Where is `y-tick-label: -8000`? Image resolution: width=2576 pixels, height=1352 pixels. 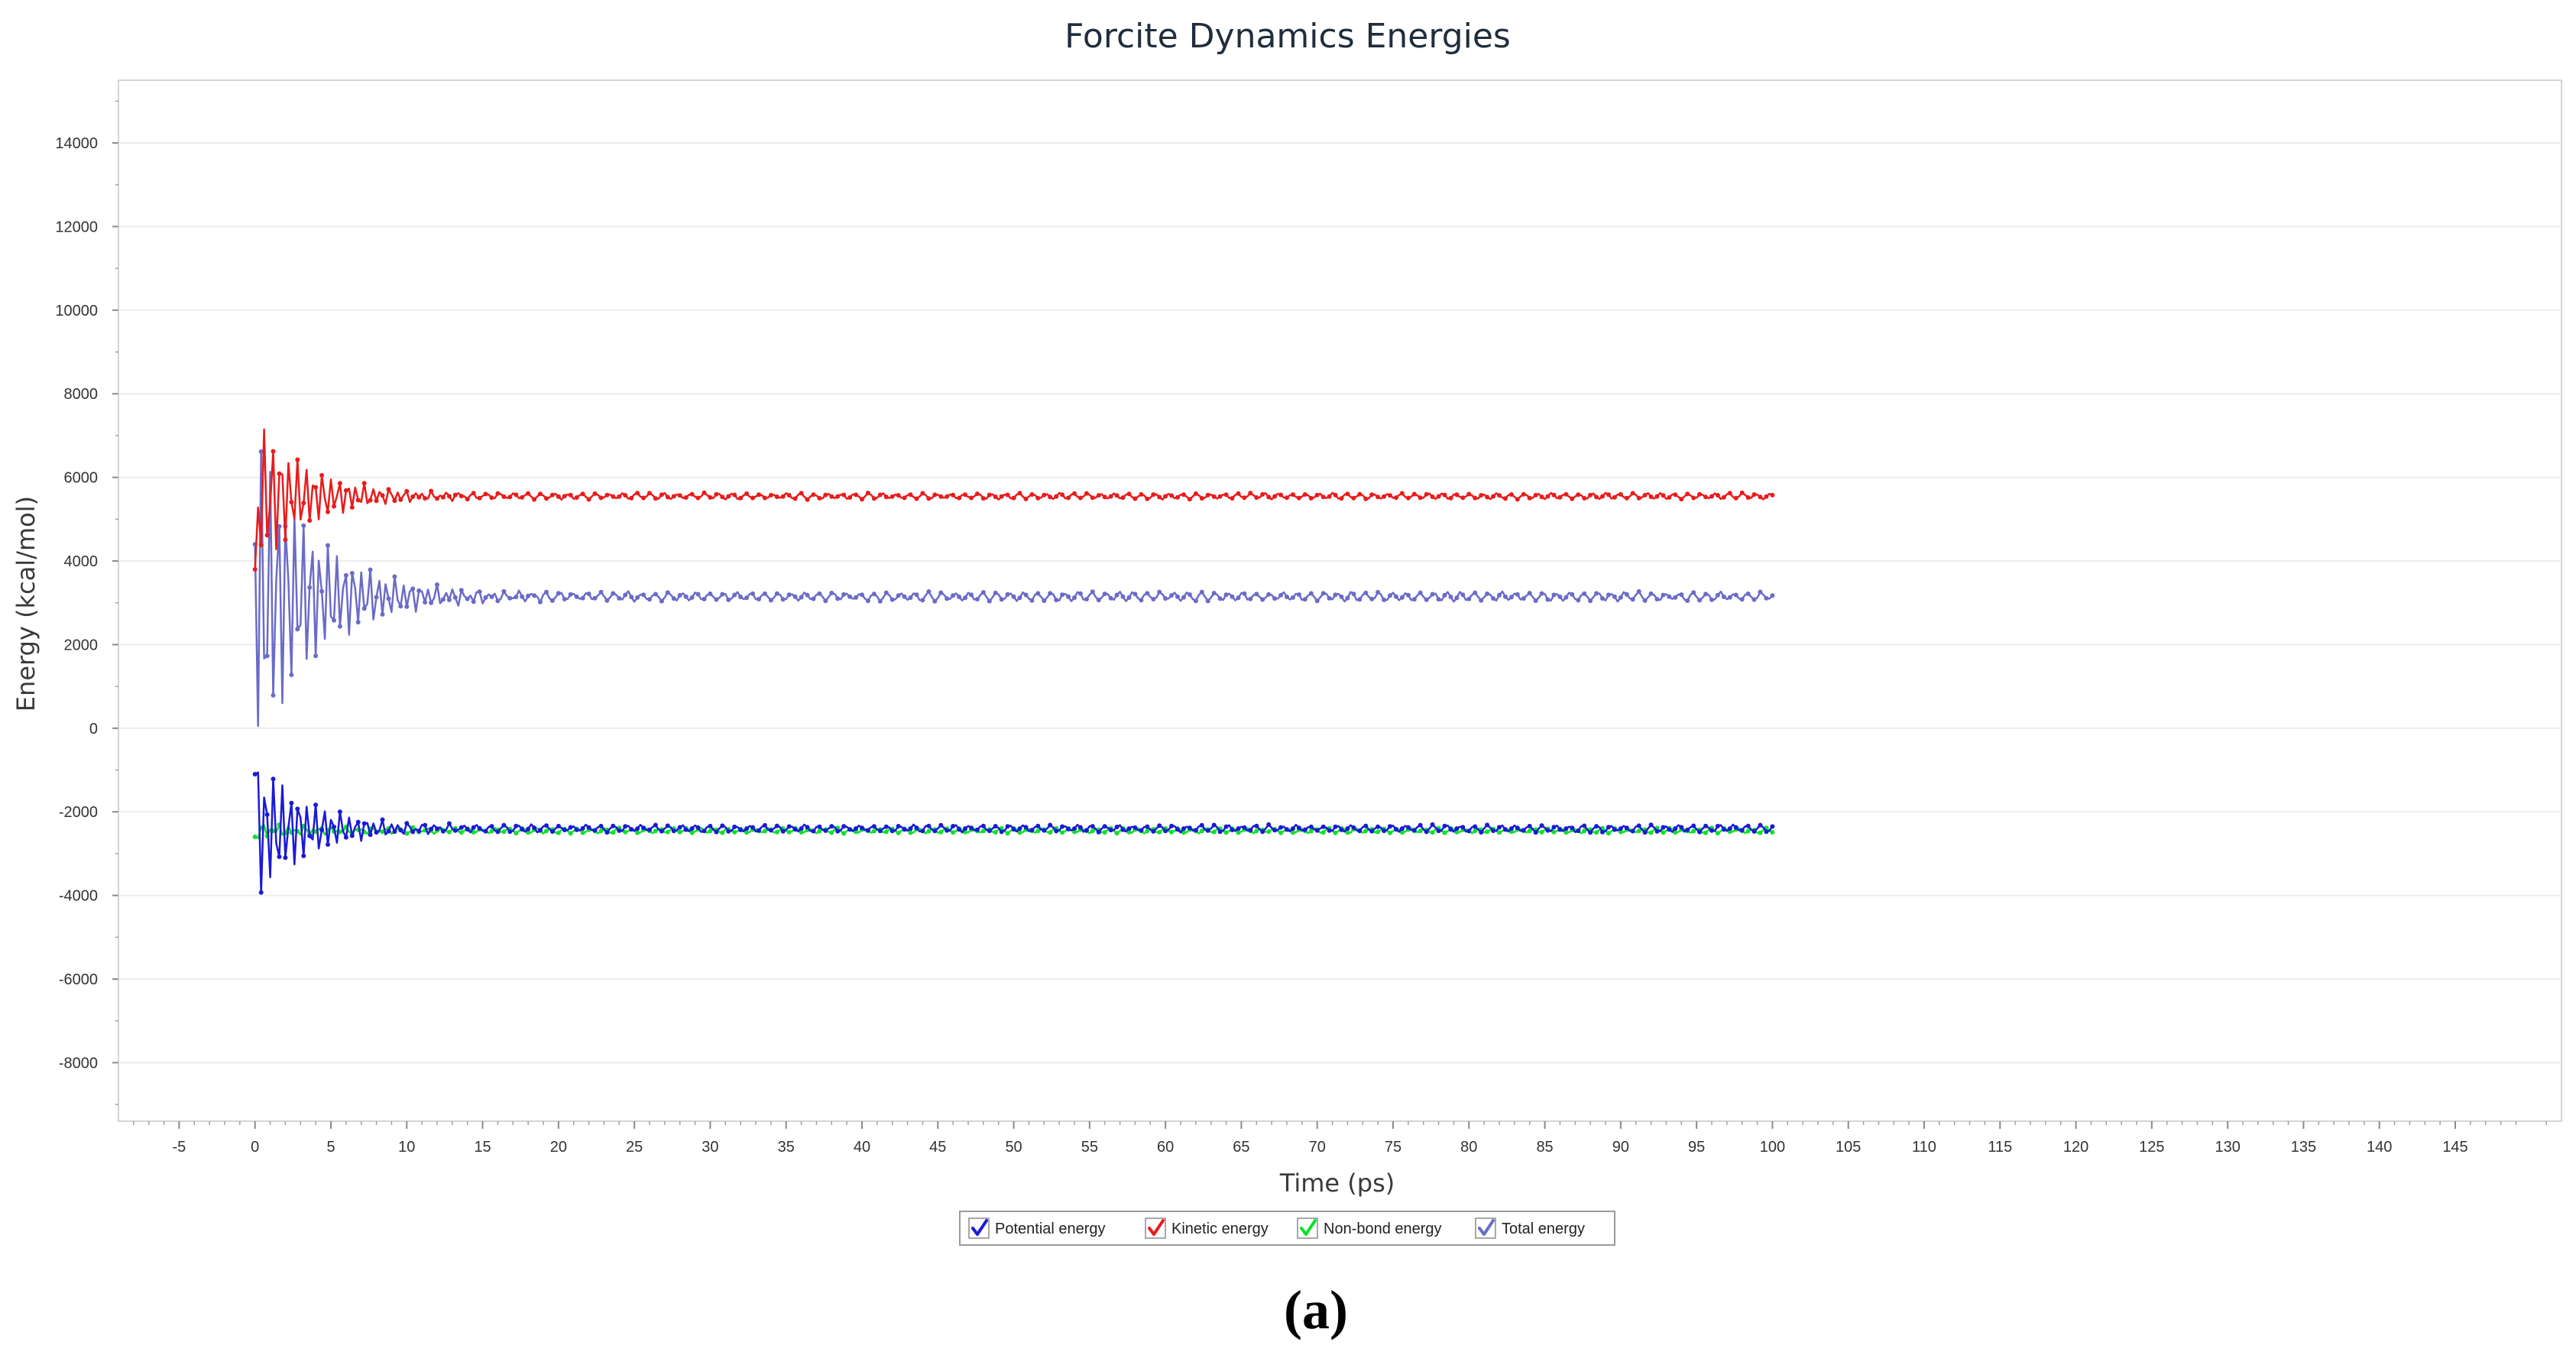 y-tick-label: -8000 is located at coordinates (78, 1063).